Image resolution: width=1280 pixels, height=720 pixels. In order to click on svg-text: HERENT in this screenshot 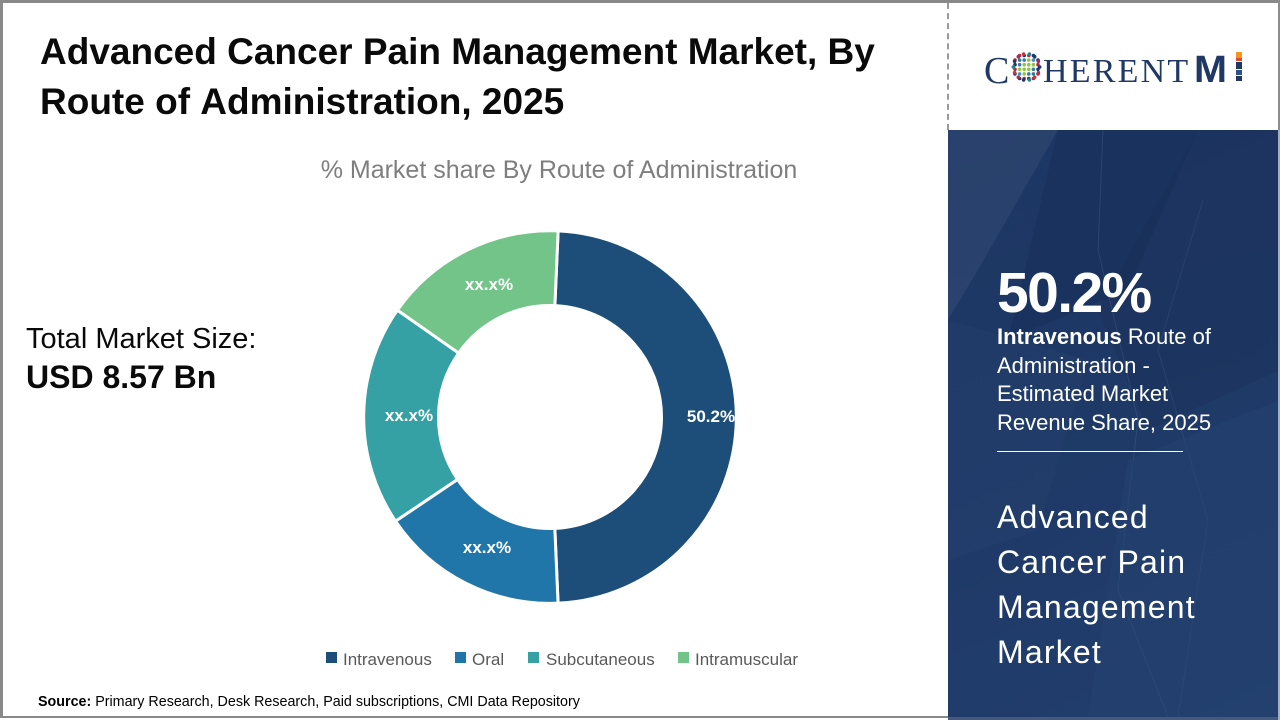, I will do `click(1116, 70)`.